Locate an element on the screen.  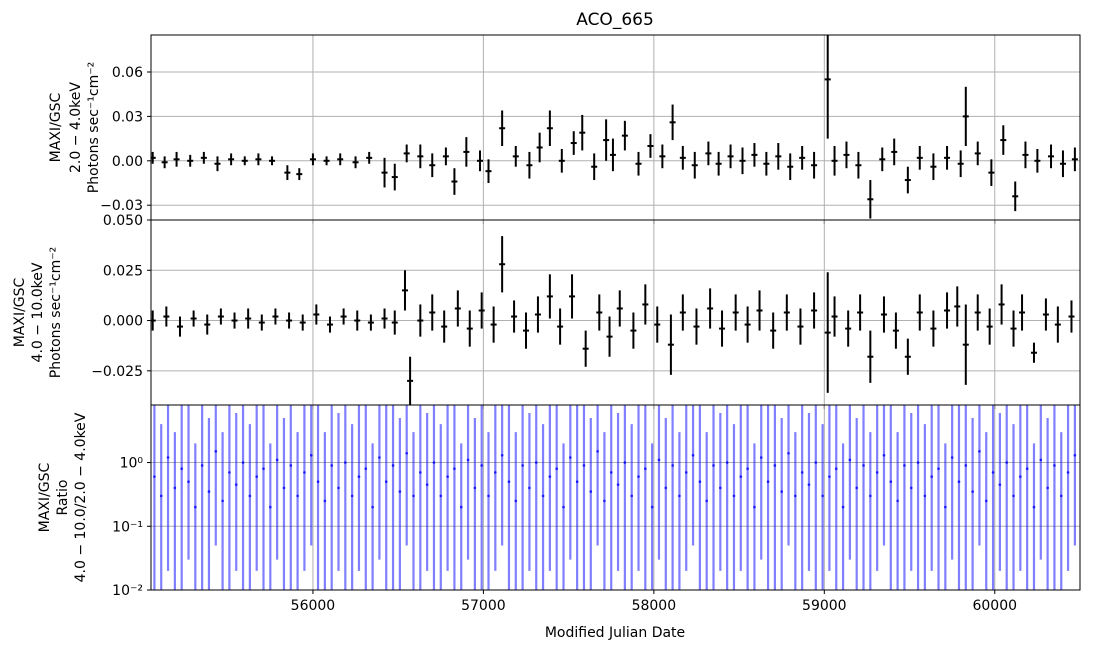
y-tick-label: 0.06 is located at coordinates (127, 73).